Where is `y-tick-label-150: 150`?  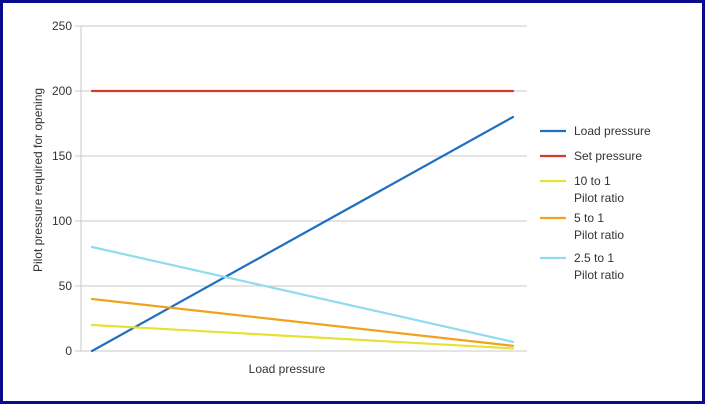 y-tick-label-150: 150 is located at coordinates (62, 156).